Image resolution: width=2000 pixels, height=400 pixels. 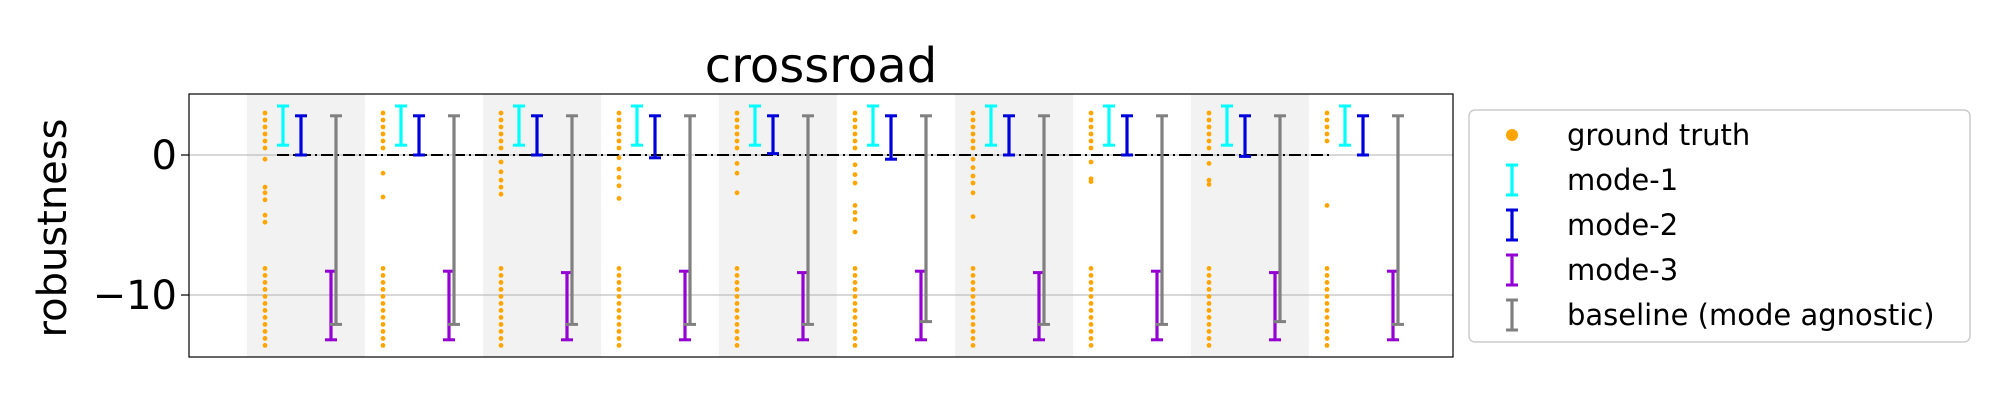 I want to click on group-band, so click(x=778, y=225).